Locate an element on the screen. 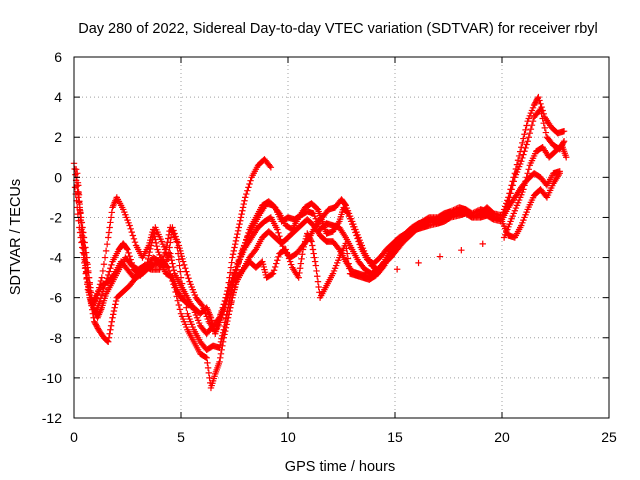  y-tick-label: -4 is located at coordinates (56, 258).